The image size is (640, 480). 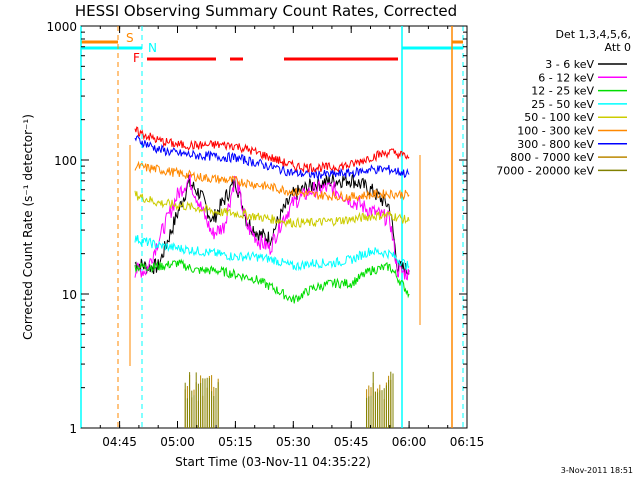 What do you see at coordinates (136, 58) in the screenshot?
I see `flare-label: F` at bounding box center [136, 58].